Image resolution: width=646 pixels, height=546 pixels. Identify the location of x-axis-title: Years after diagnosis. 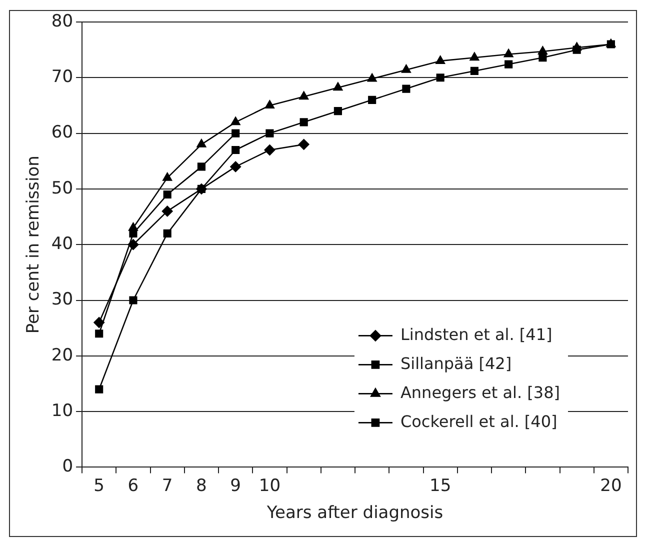
(355, 513).